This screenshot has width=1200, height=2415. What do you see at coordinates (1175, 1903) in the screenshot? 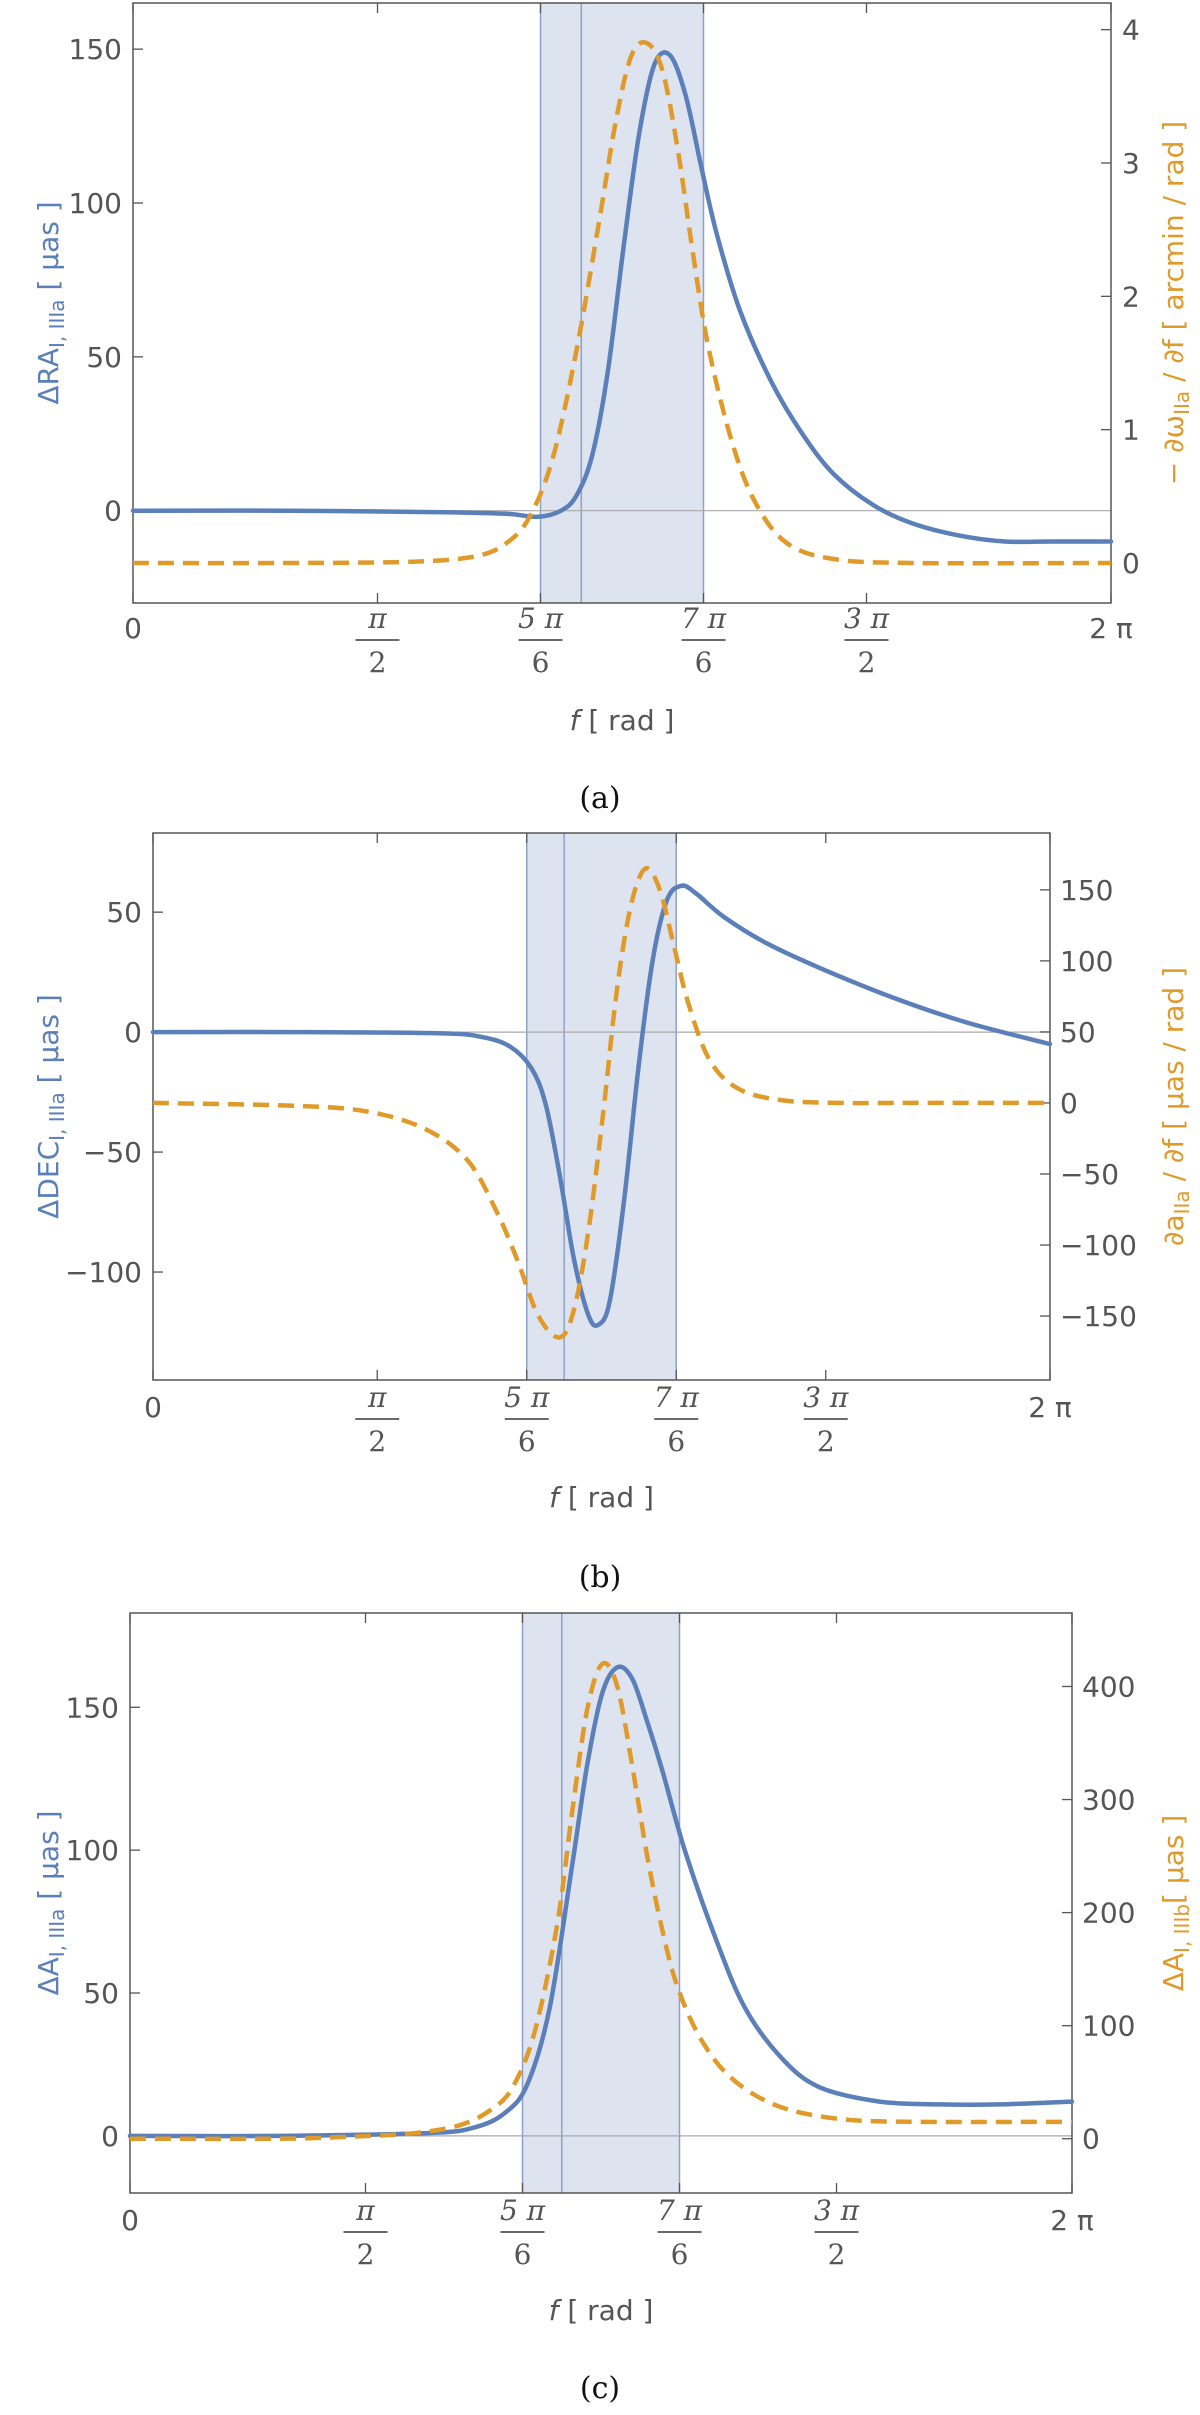
I see `y-right-axis-label: ΔAI, IIIb[ μas ]` at bounding box center [1175, 1903].